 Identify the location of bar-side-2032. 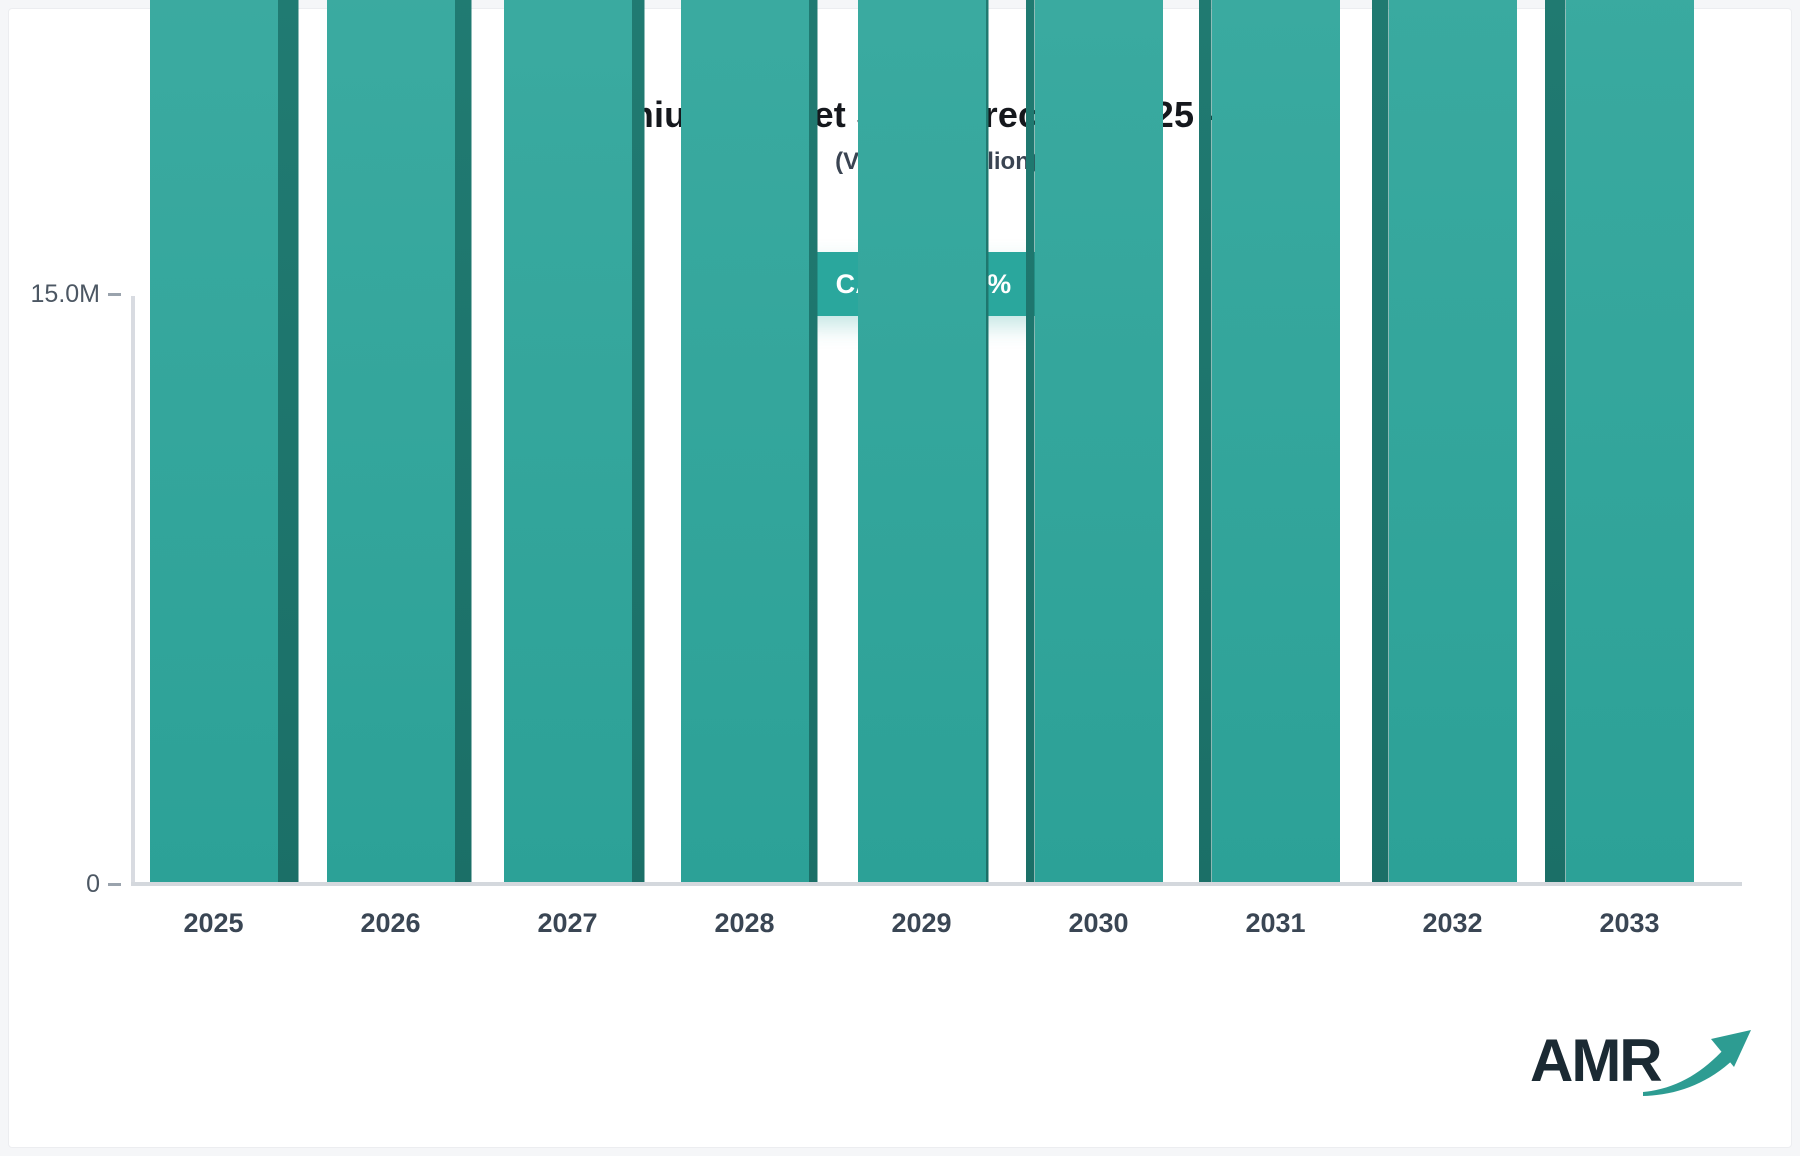
(1380, 443).